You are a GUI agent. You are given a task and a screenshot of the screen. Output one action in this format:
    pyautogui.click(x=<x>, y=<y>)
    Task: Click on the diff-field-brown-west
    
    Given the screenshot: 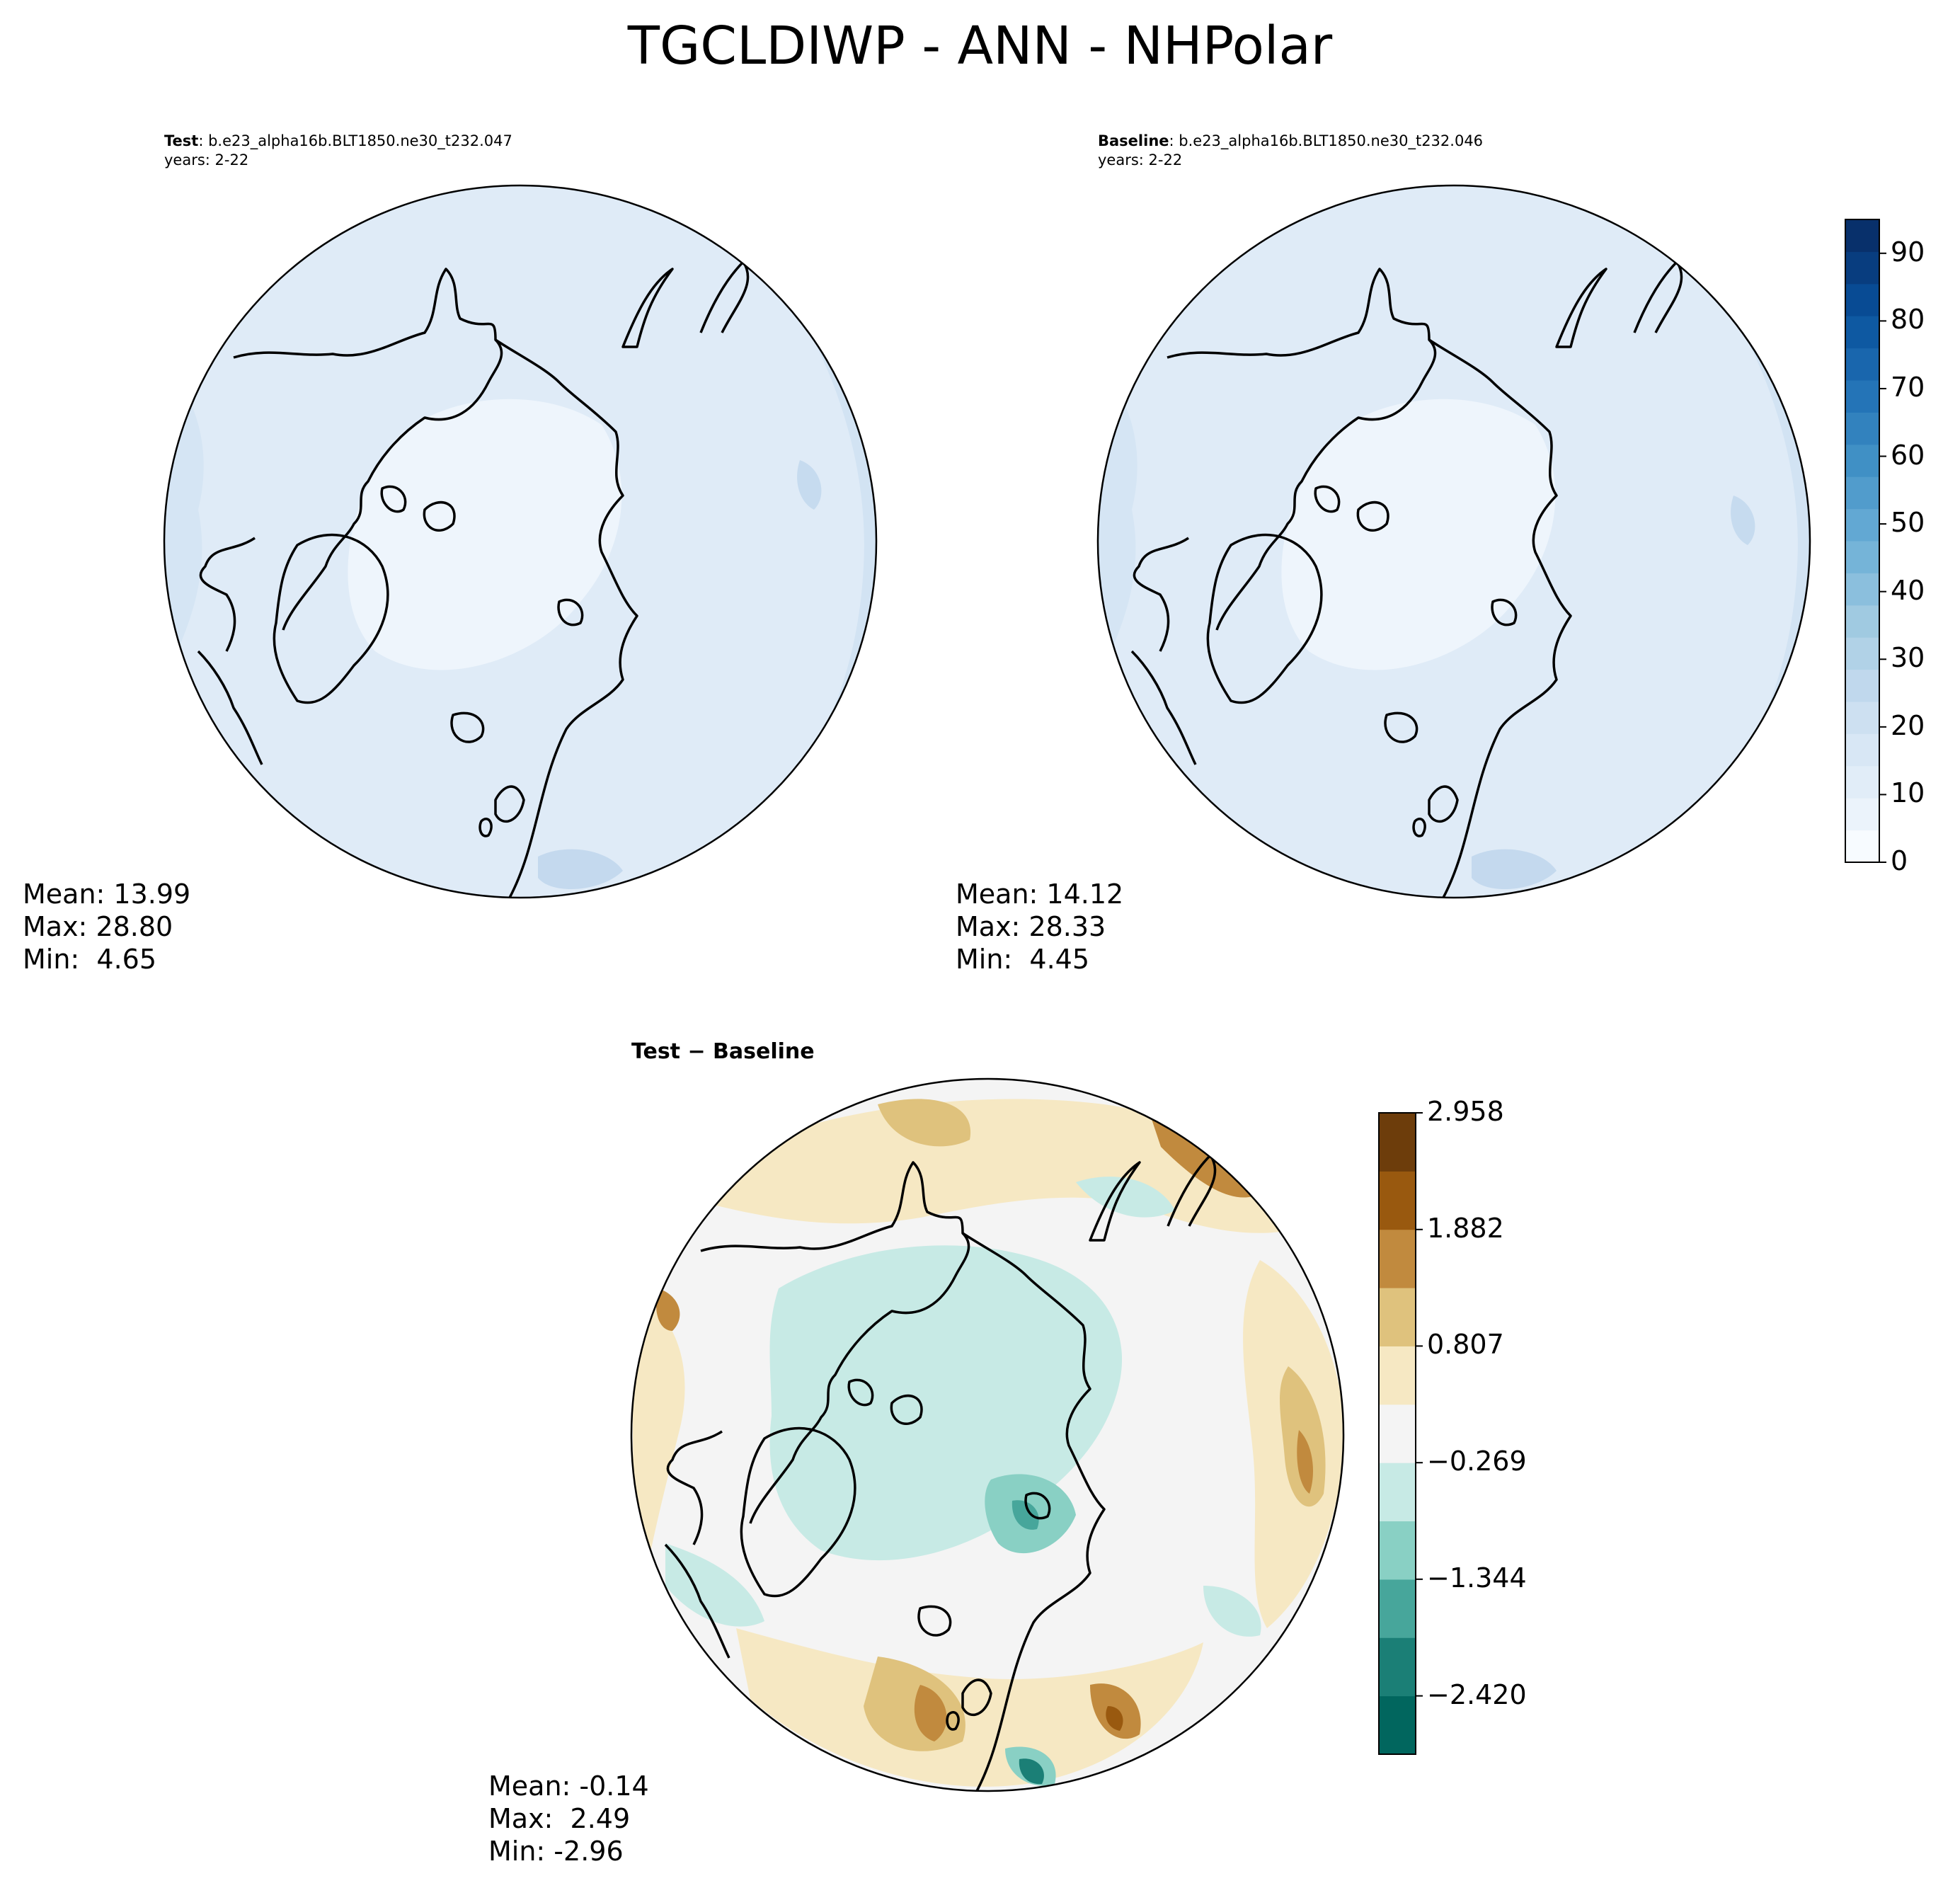 What is the action you would take?
    pyautogui.click(x=667, y=1310)
    